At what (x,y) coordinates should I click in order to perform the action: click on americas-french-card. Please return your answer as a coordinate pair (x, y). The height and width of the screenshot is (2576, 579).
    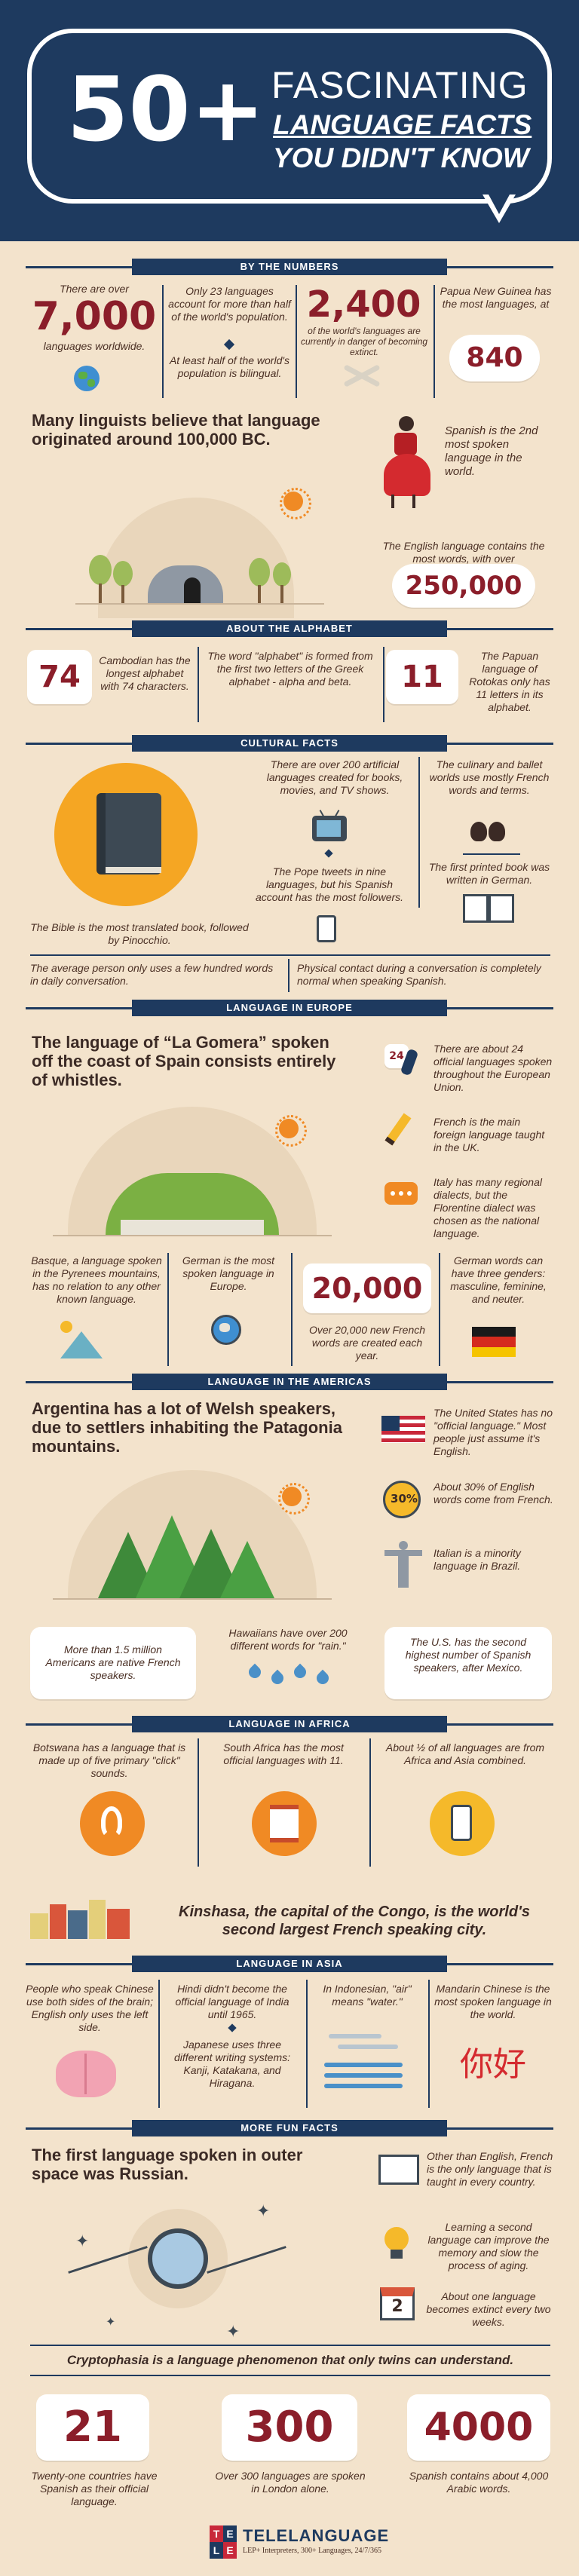
    Looking at the image, I should click on (113, 1663).